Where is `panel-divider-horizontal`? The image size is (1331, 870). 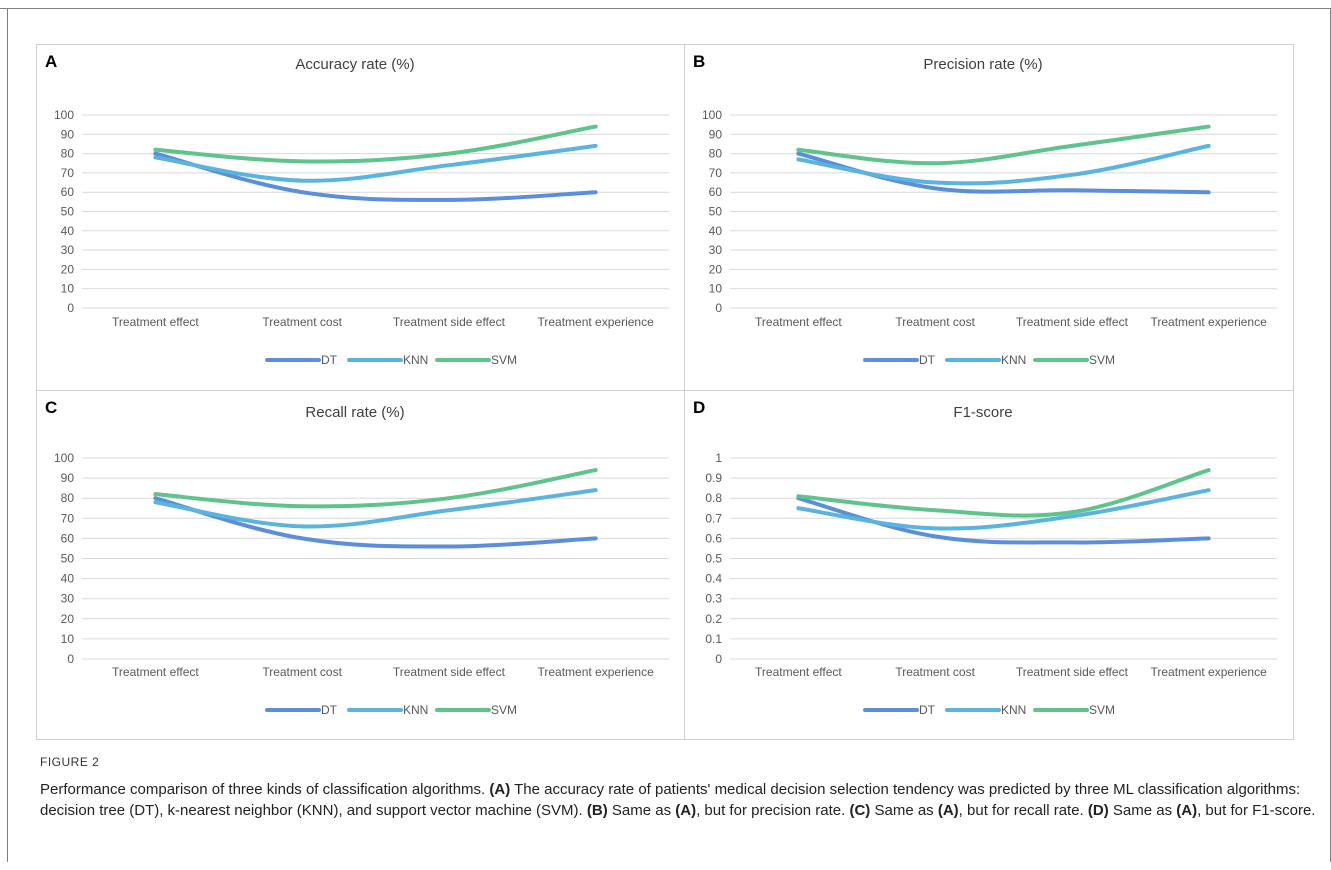 panel-divider-horizontal is located at coordinates (665, 390).